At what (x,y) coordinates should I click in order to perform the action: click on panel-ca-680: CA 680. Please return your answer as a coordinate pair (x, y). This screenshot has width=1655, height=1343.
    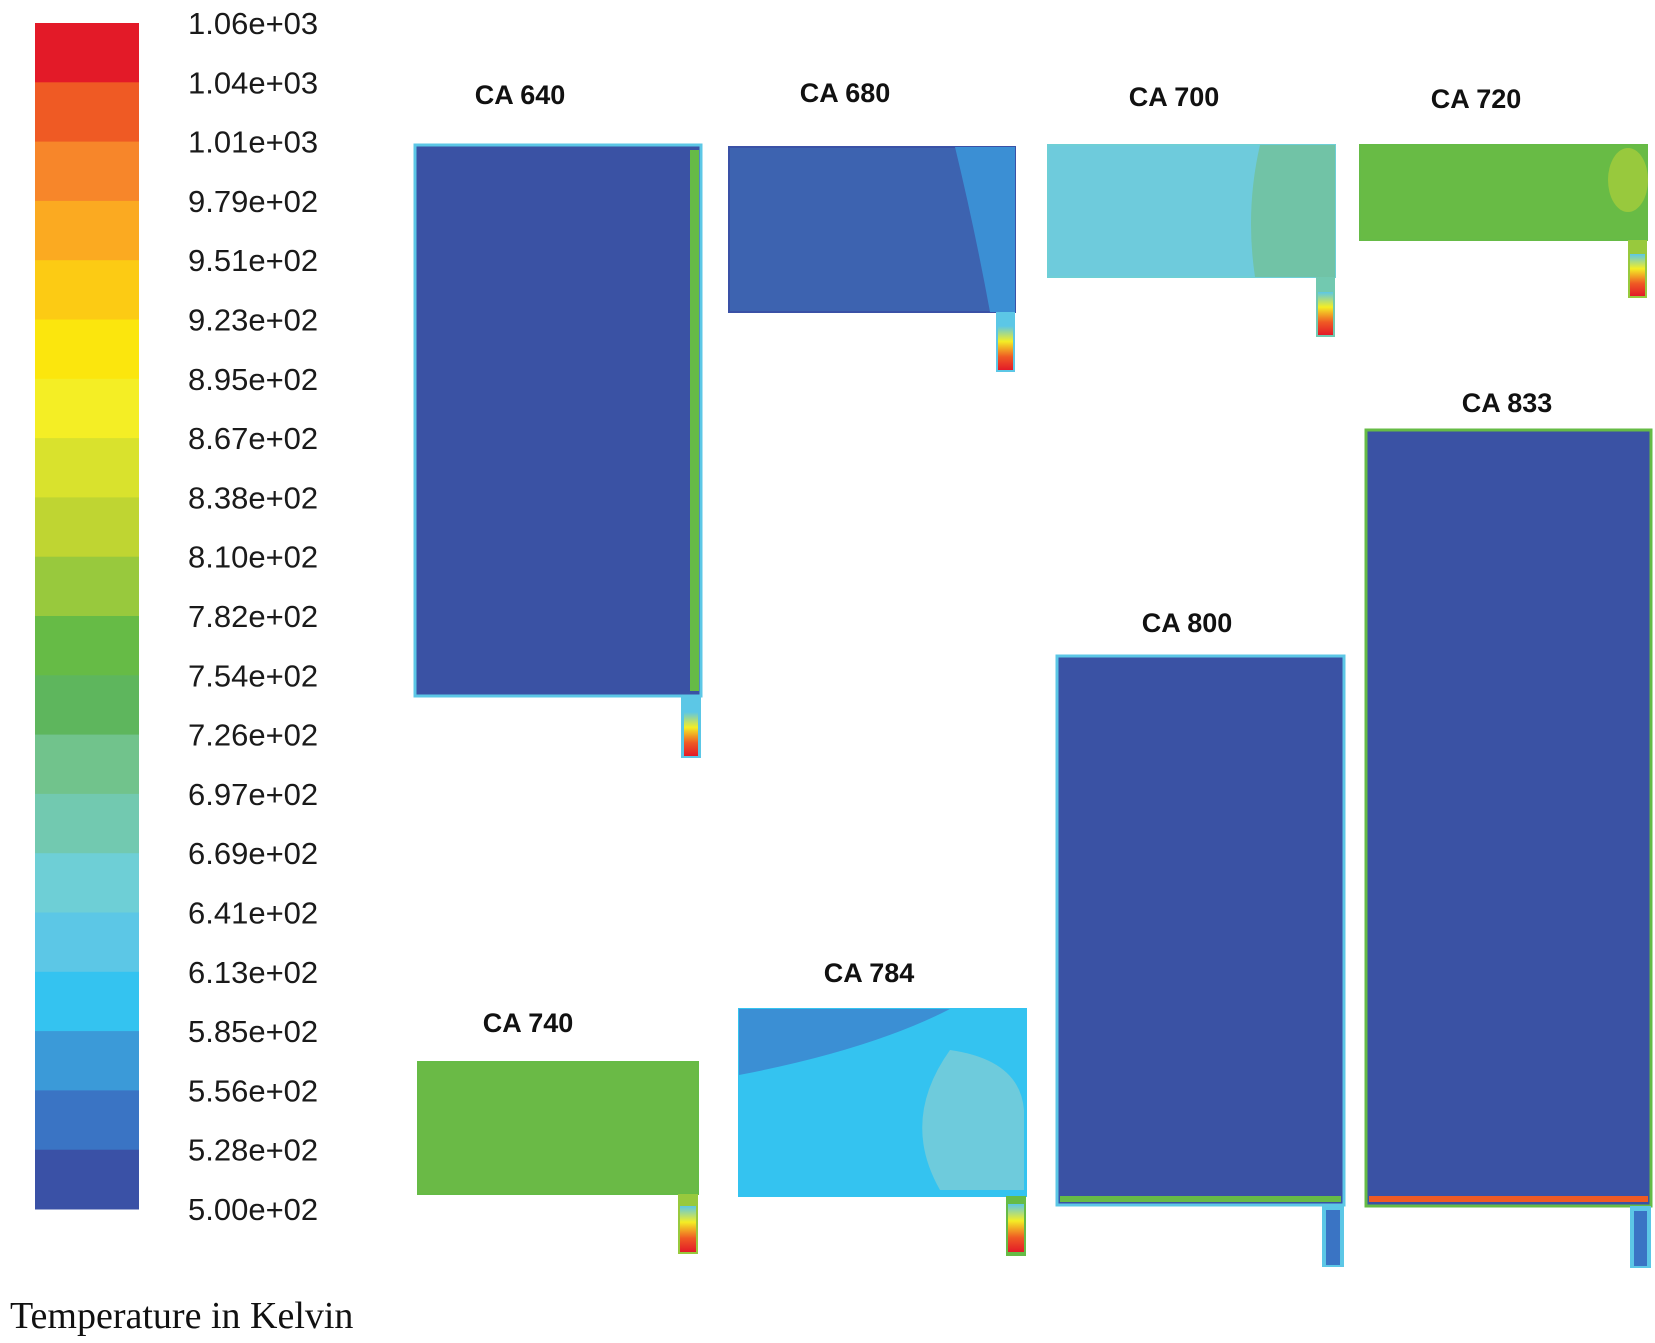
    Looking at the image, I should click on (872, 225).